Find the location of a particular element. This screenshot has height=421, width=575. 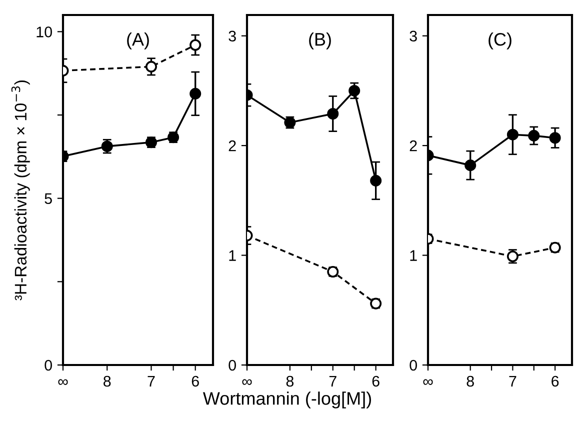

x-axis-title: Wortmannin (-log[M]) is located at coordinates (287, 400).